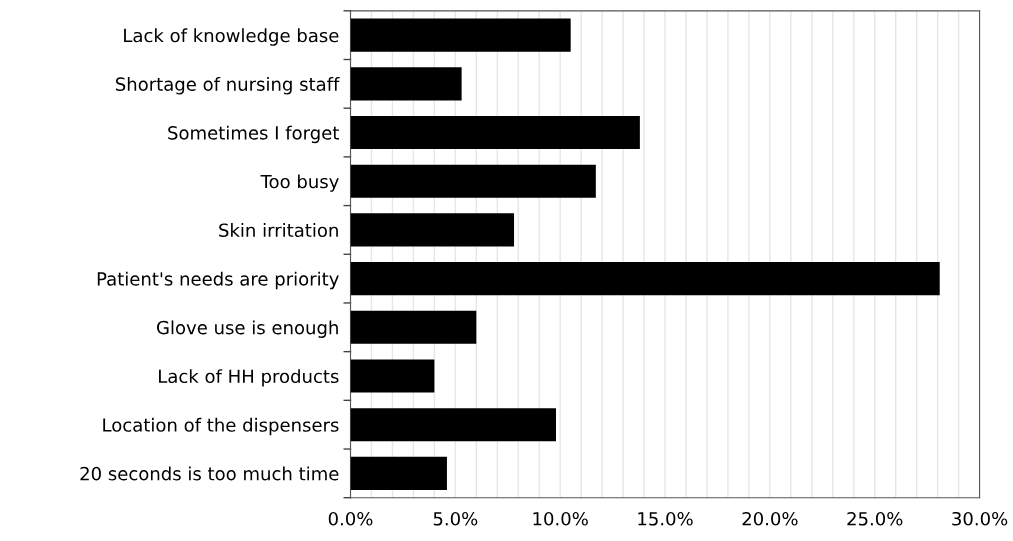 Image resolution: width=1013 pixels, height=541 pixels. I want to click on y-tick-label: Shortage of nursing staff, so click(227, 86).